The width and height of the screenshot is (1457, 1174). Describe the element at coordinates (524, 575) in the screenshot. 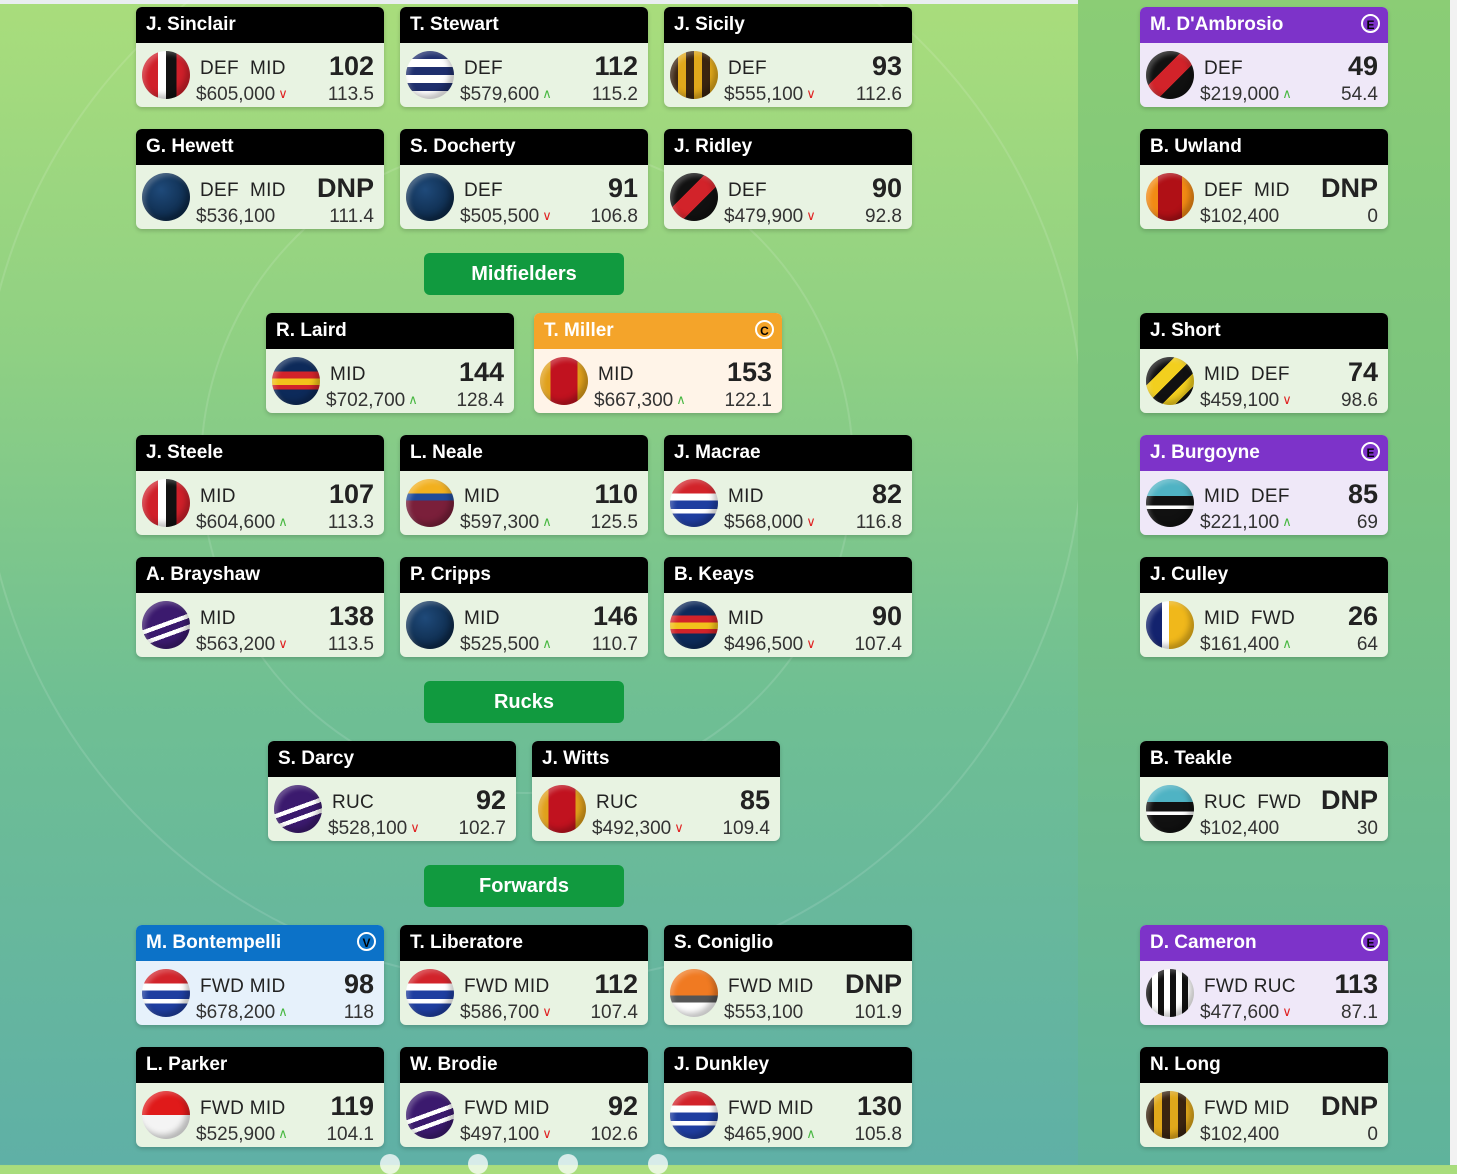

I see `player-name: P. Cripps` at that location.